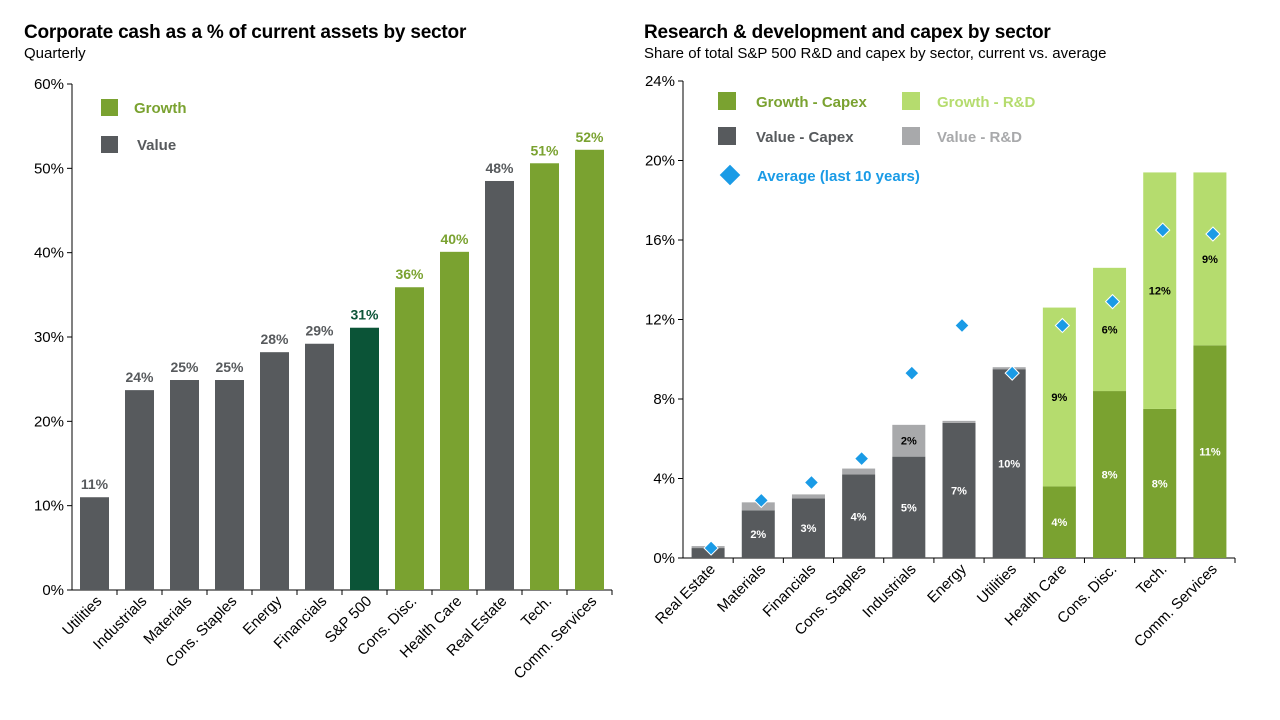 The image size is (1280, 720). I want to click on legend-label-growth-rd: Growth - R&D, so click(986, 102).